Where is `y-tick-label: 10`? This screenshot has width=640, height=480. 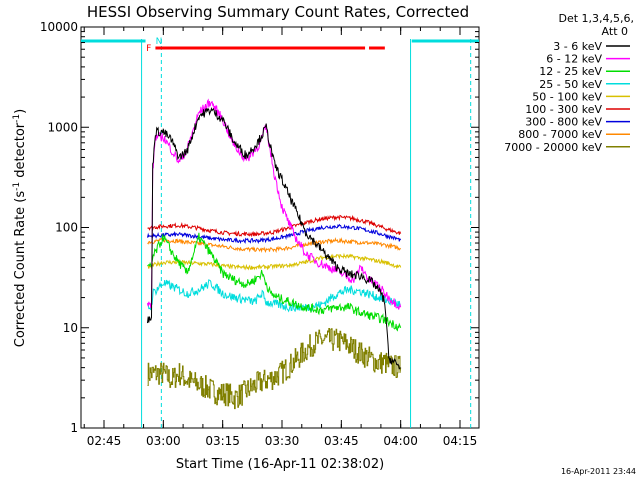
y-tick-label: 10 is located at coordinates (70, 328).